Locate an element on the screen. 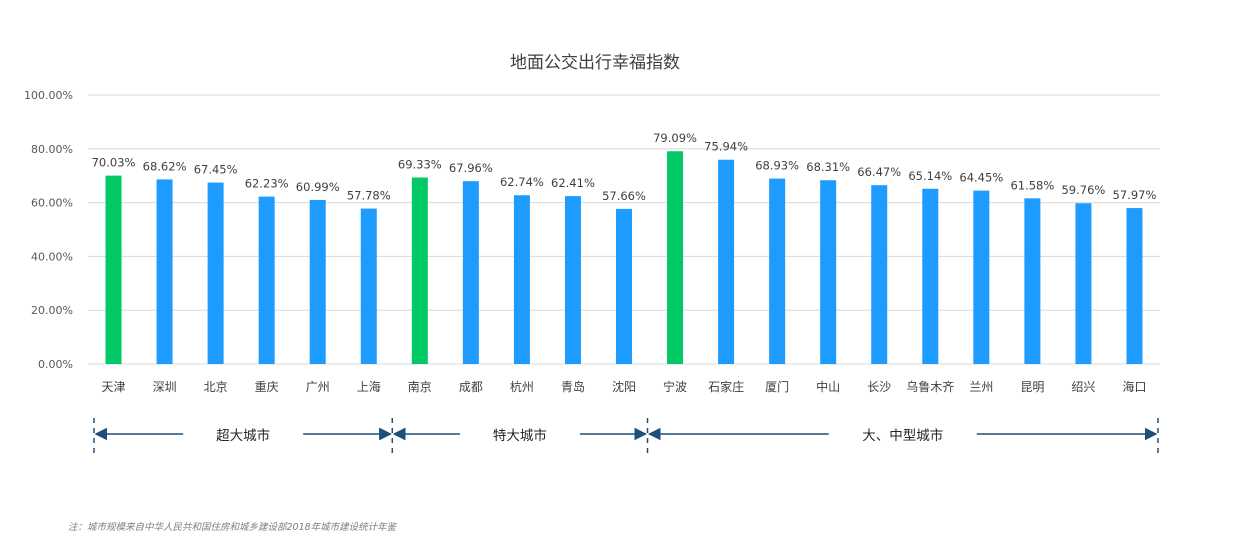 This screenshot has height=544, width=1257. data-label: 61.58% is located at coordinates (1032, 185).